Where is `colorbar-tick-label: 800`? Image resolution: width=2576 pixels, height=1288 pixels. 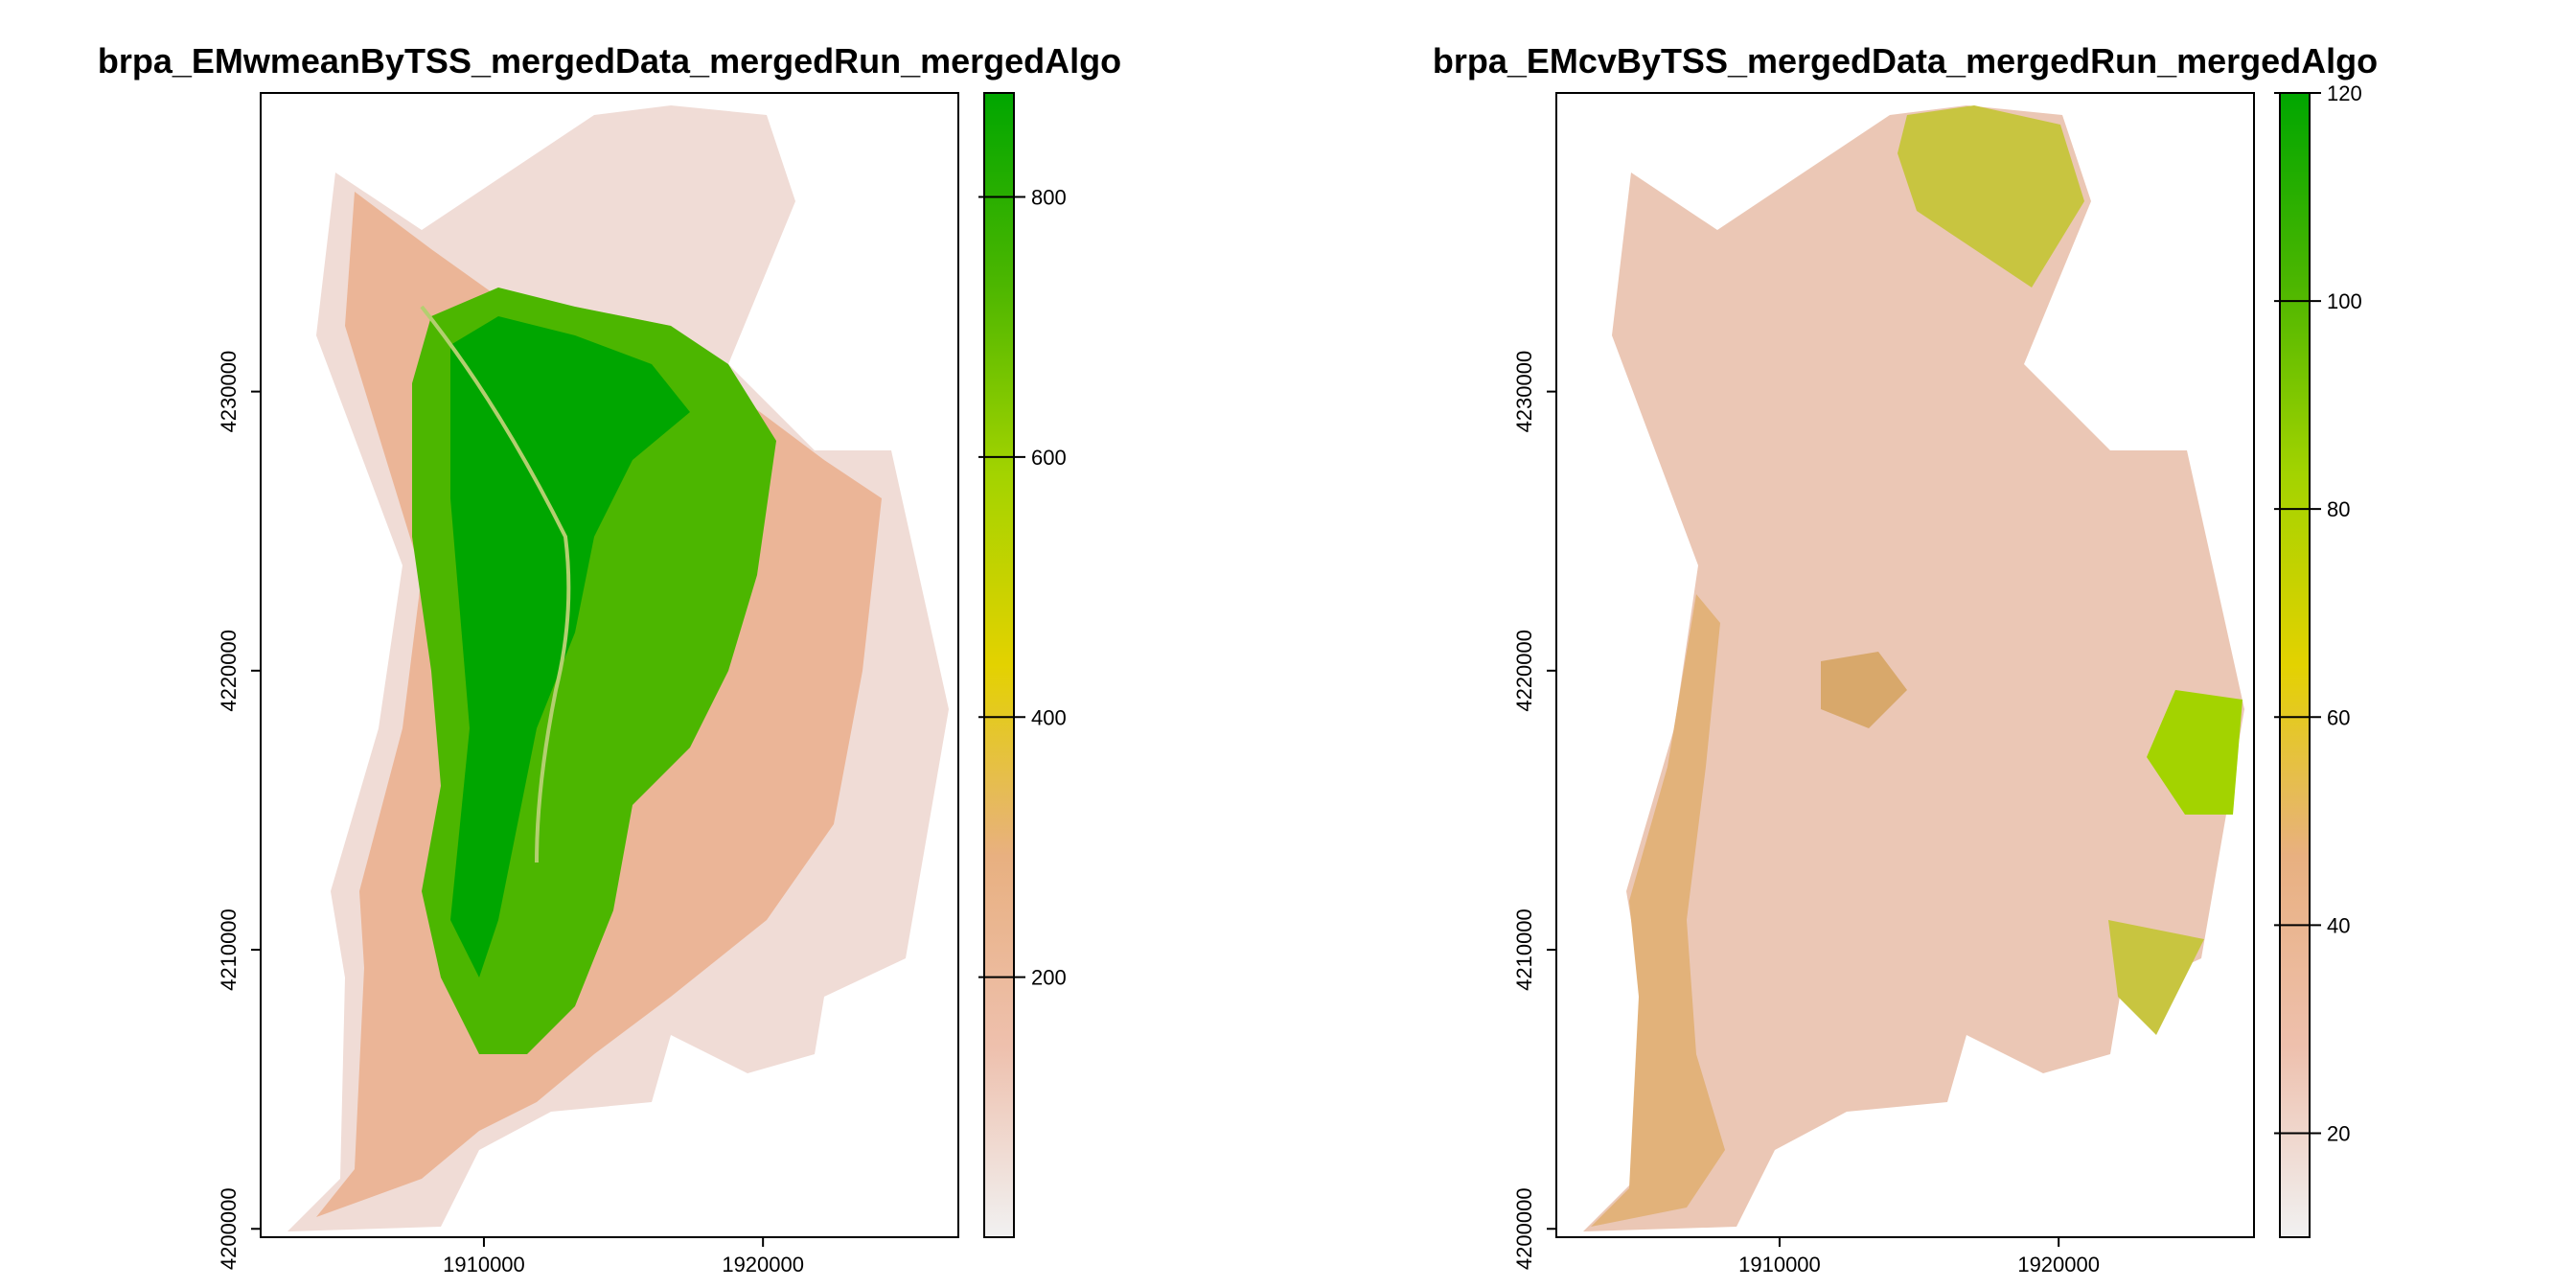
colorbar-tick-label: 800 is located at coordinates (1049, 198).